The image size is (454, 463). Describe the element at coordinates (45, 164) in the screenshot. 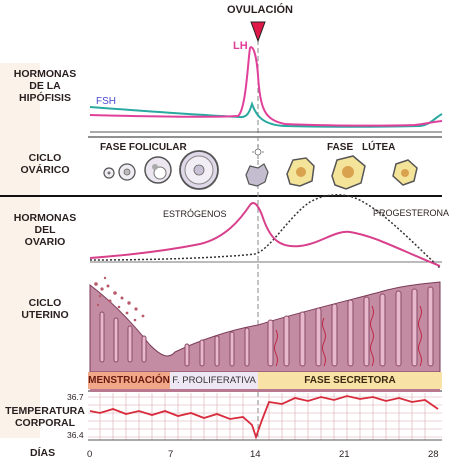

I see `label-ovarian-cycle: CICLO OVÁRICO` at that location.